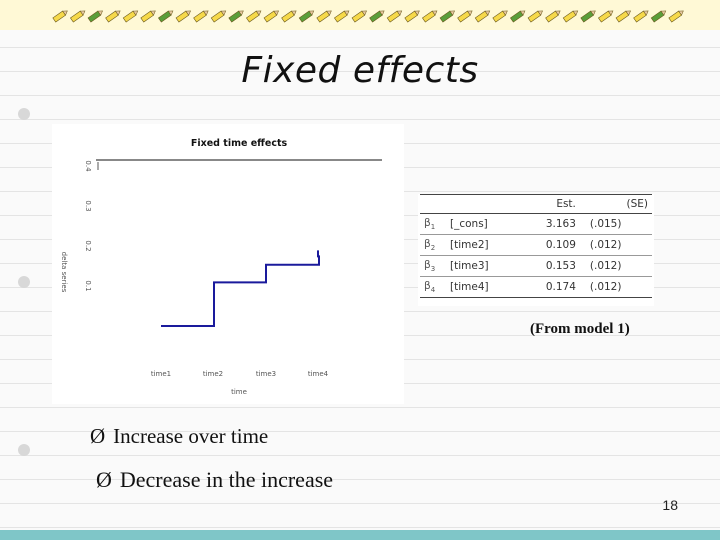 This screenshot has width=720, height=540. Describe the element at coordinates (240, 374) in the screenshot. I see `x-axis: time1 time2 time3 time4` at that location.